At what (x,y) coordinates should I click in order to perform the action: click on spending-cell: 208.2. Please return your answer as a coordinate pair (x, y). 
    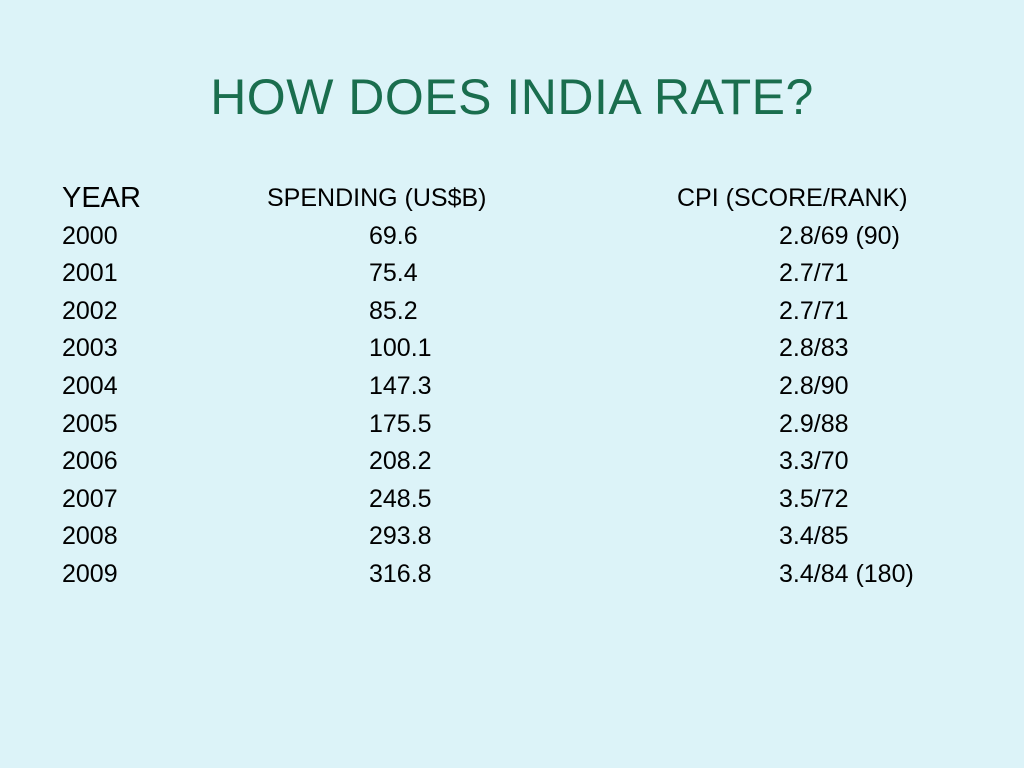
    Looking at the image, I should click on (400, 461).